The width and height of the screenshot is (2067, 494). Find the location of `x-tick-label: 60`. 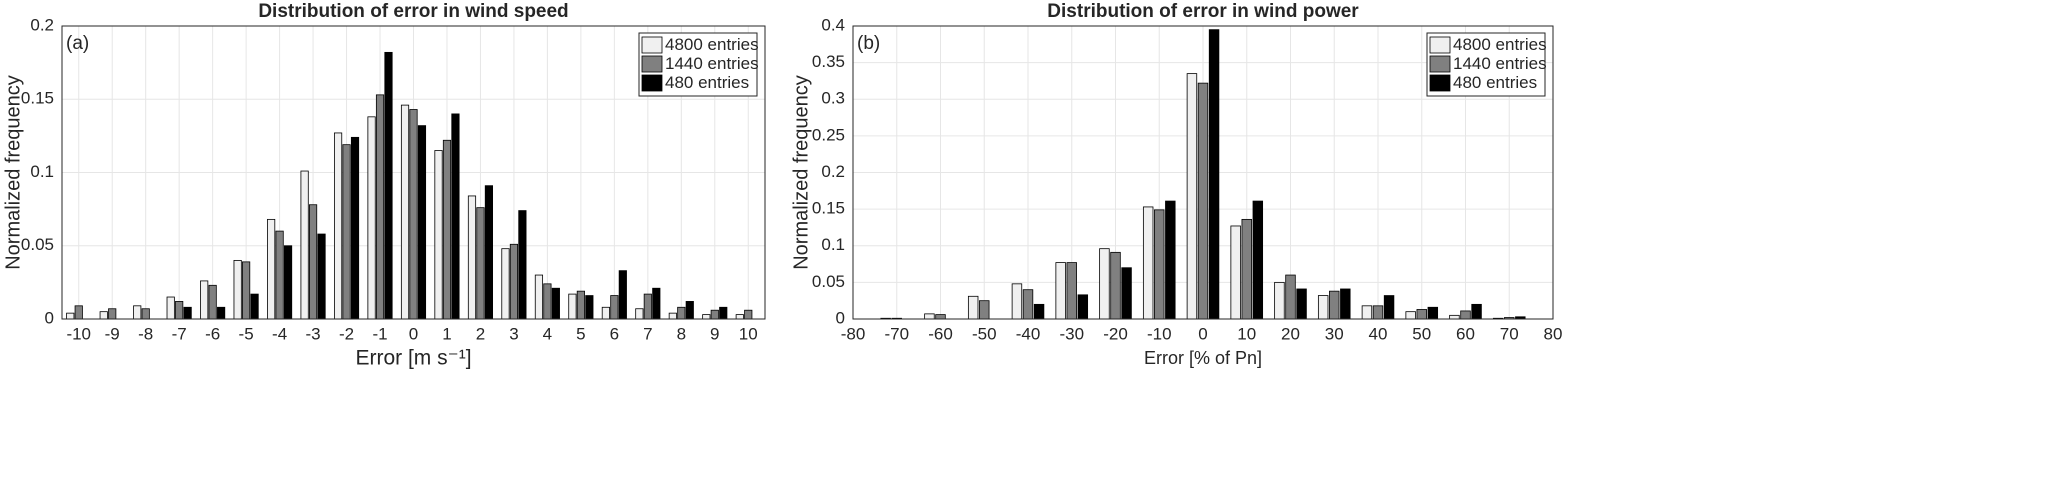

x-tick-label: 60 is located at coordinates (1465, 333).